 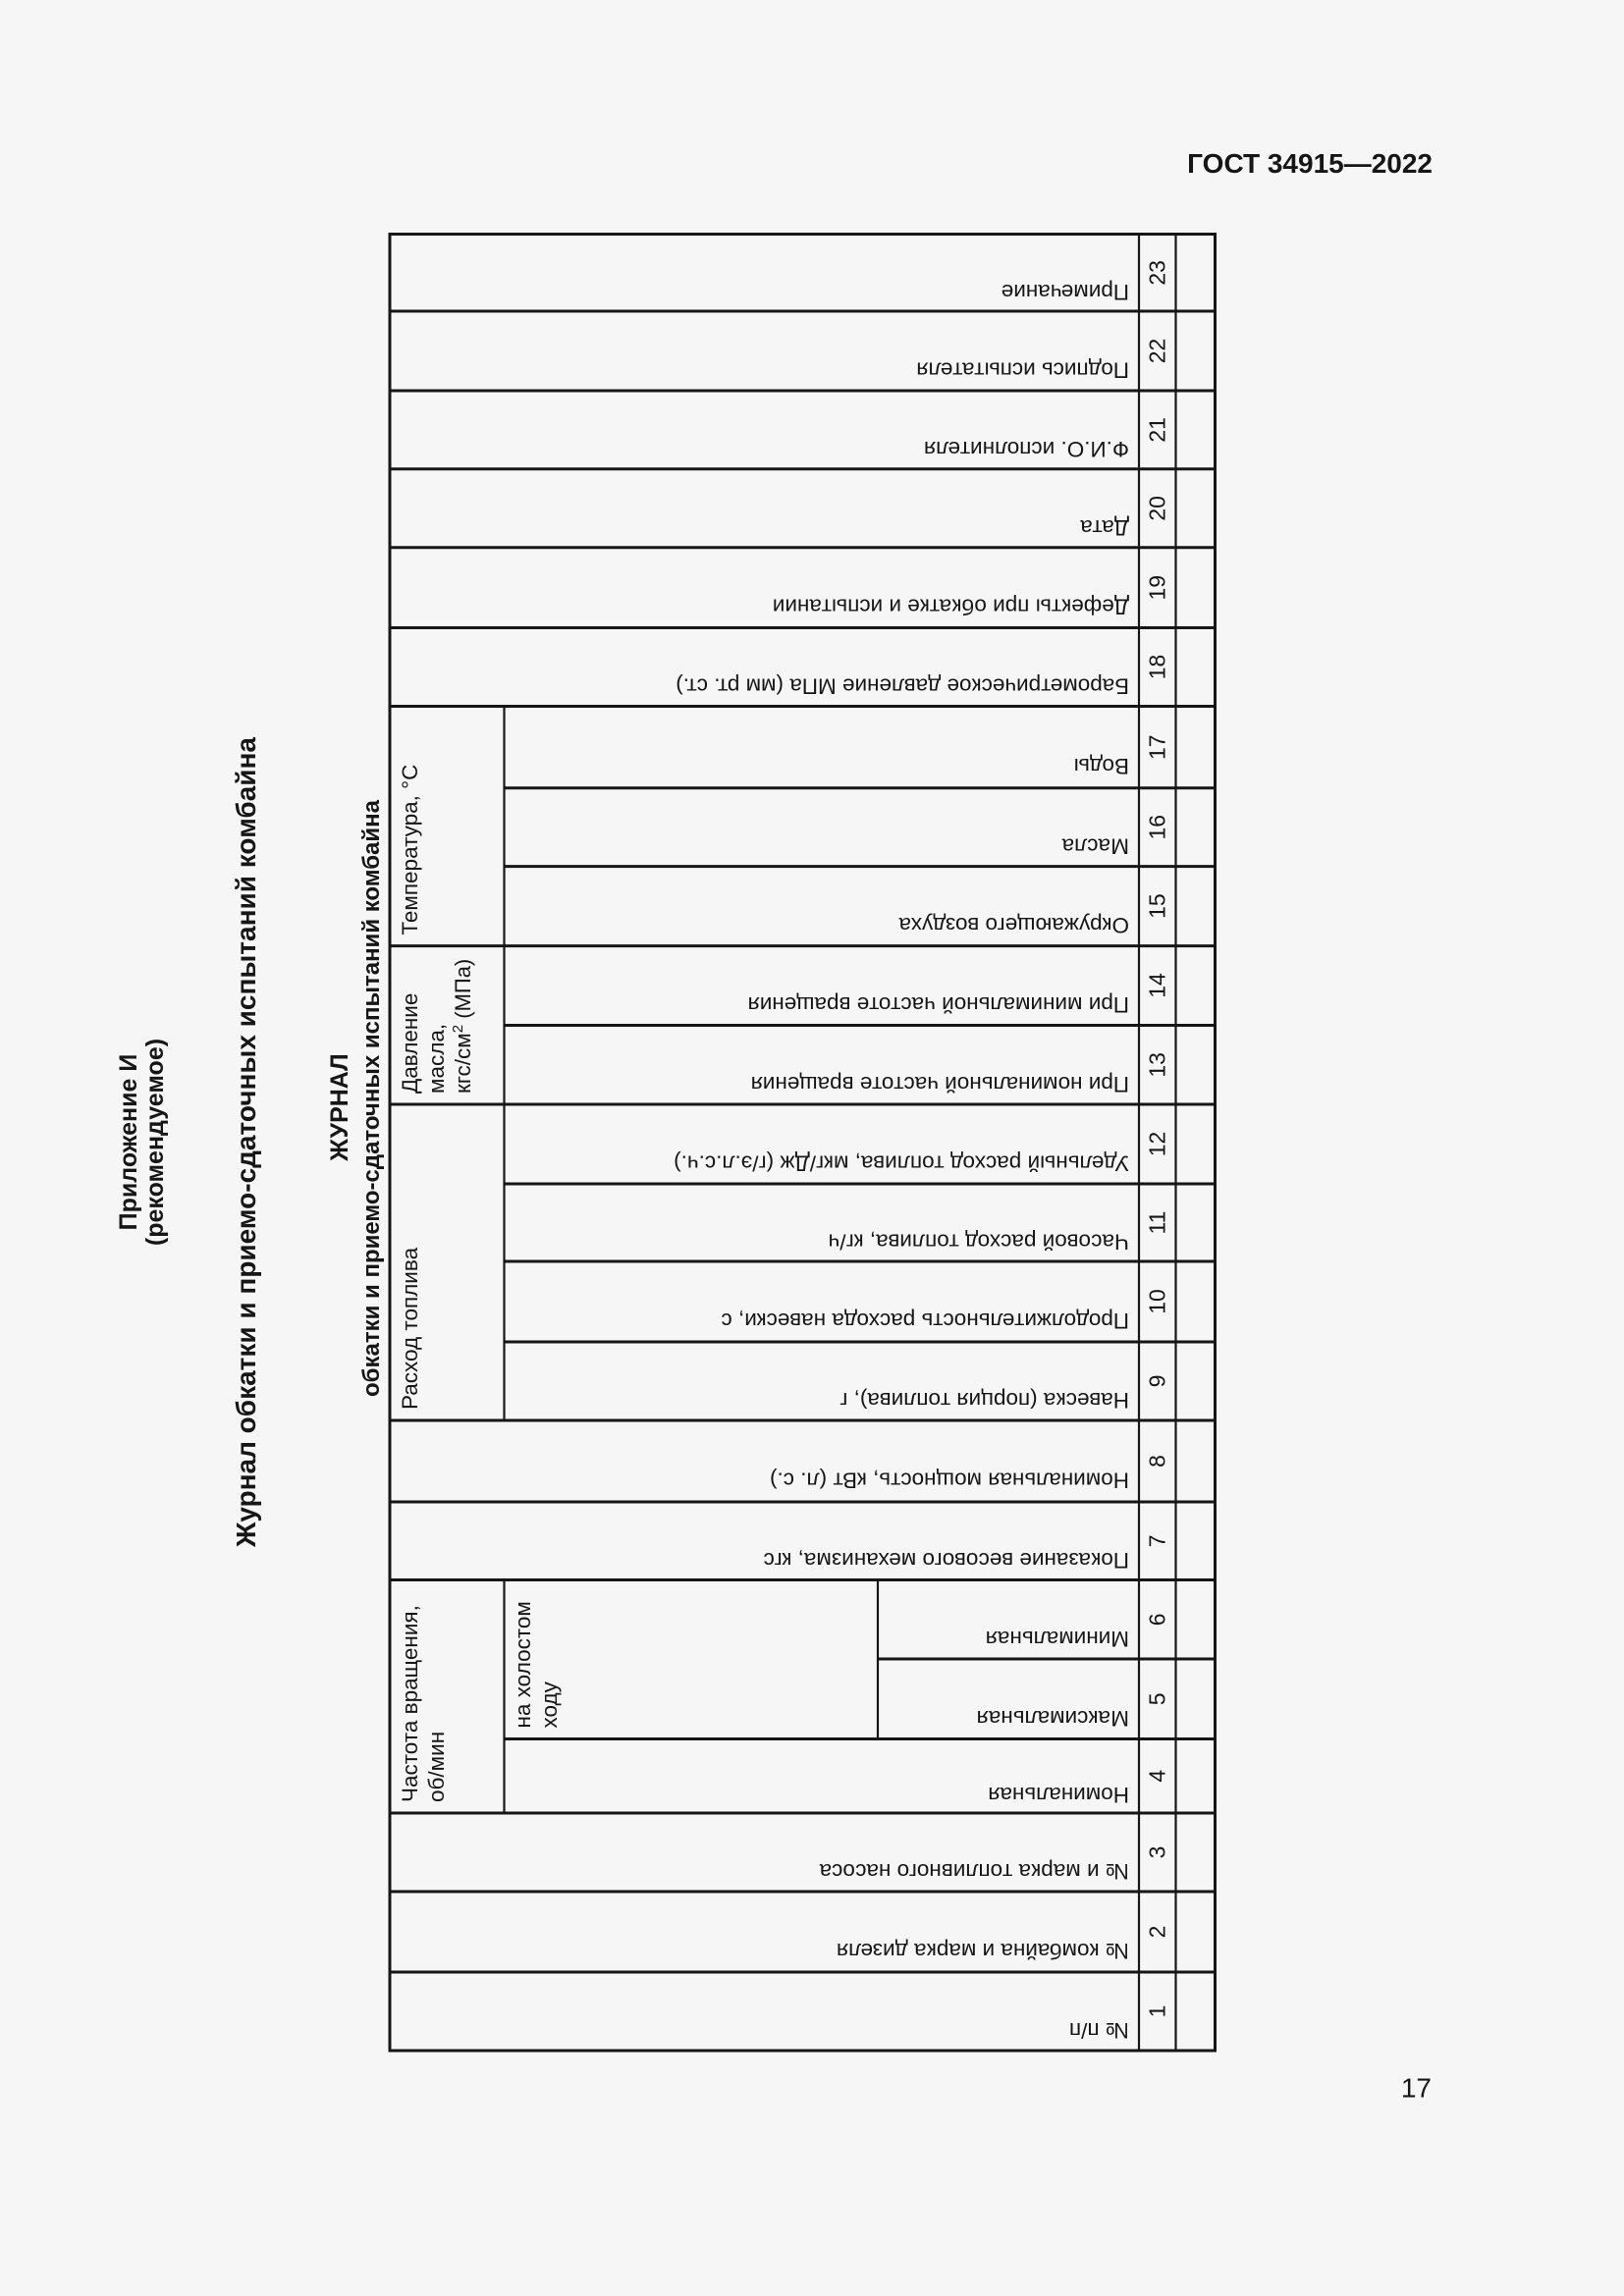 What do you see at coordinates (1104, 527) in the screenshot?
I see `svg-text: Дата` at bounding box center [1104, 527].